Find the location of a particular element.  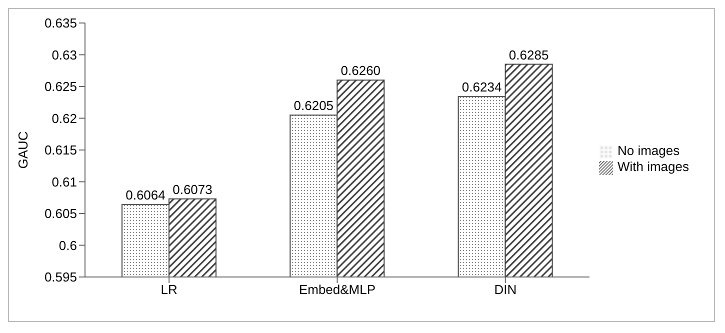

legend-label: No images is located at coordinates (648, 150).